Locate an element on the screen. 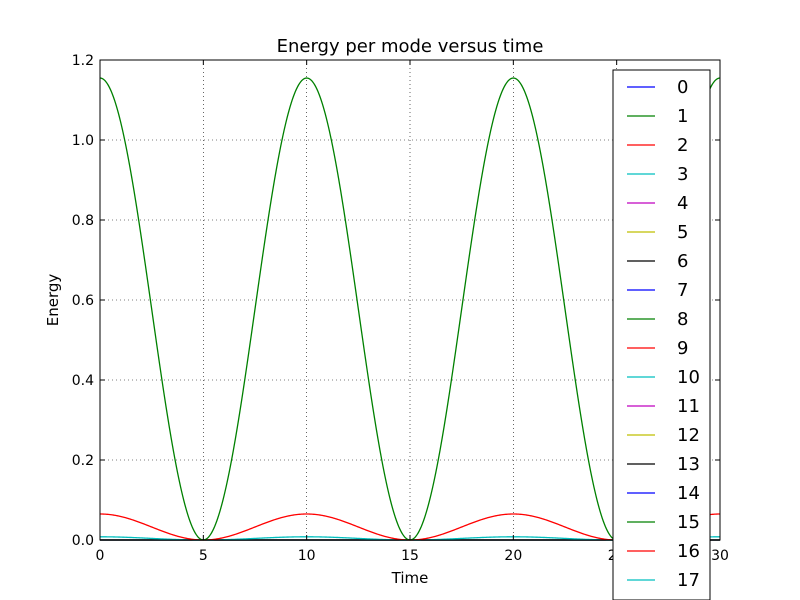 The width and height of the screenshot is (800, 600). legend-label-12: 12 is located at coordinates (688, 435).